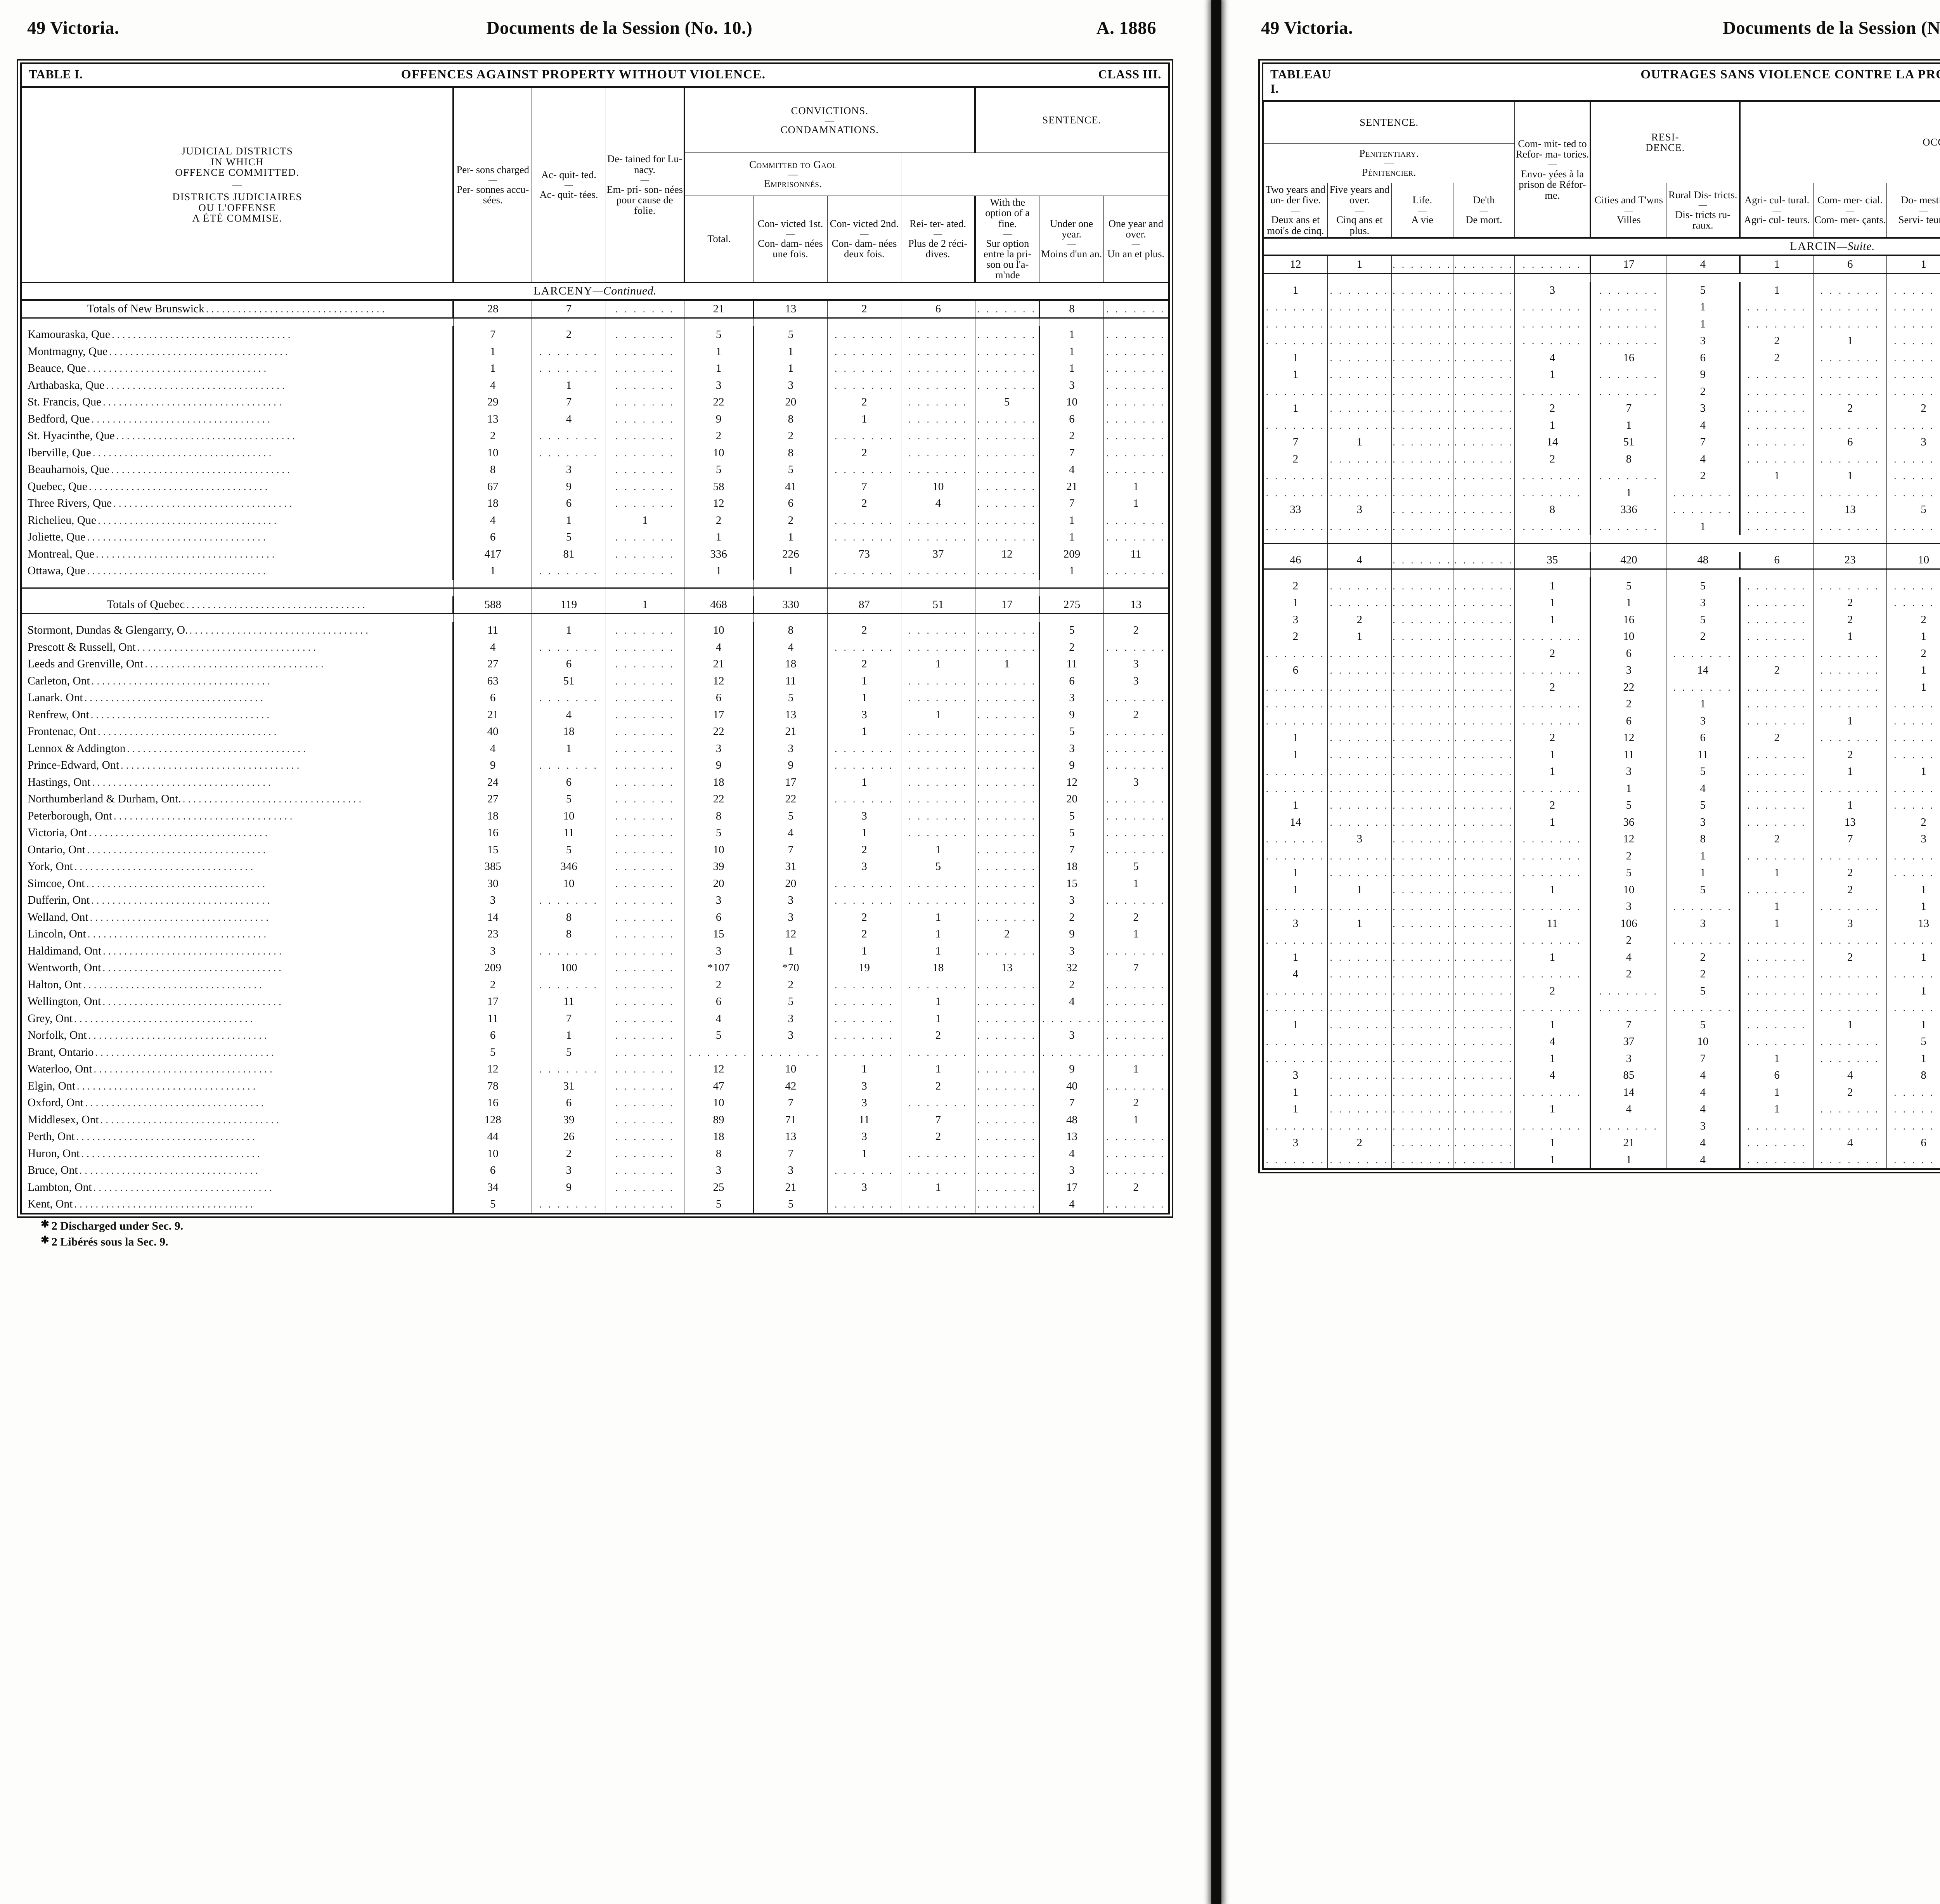  What do you see at coordinates (791, 664) in the screenshot?
I see `table-cell: 18` at bounding box center [791, 664].